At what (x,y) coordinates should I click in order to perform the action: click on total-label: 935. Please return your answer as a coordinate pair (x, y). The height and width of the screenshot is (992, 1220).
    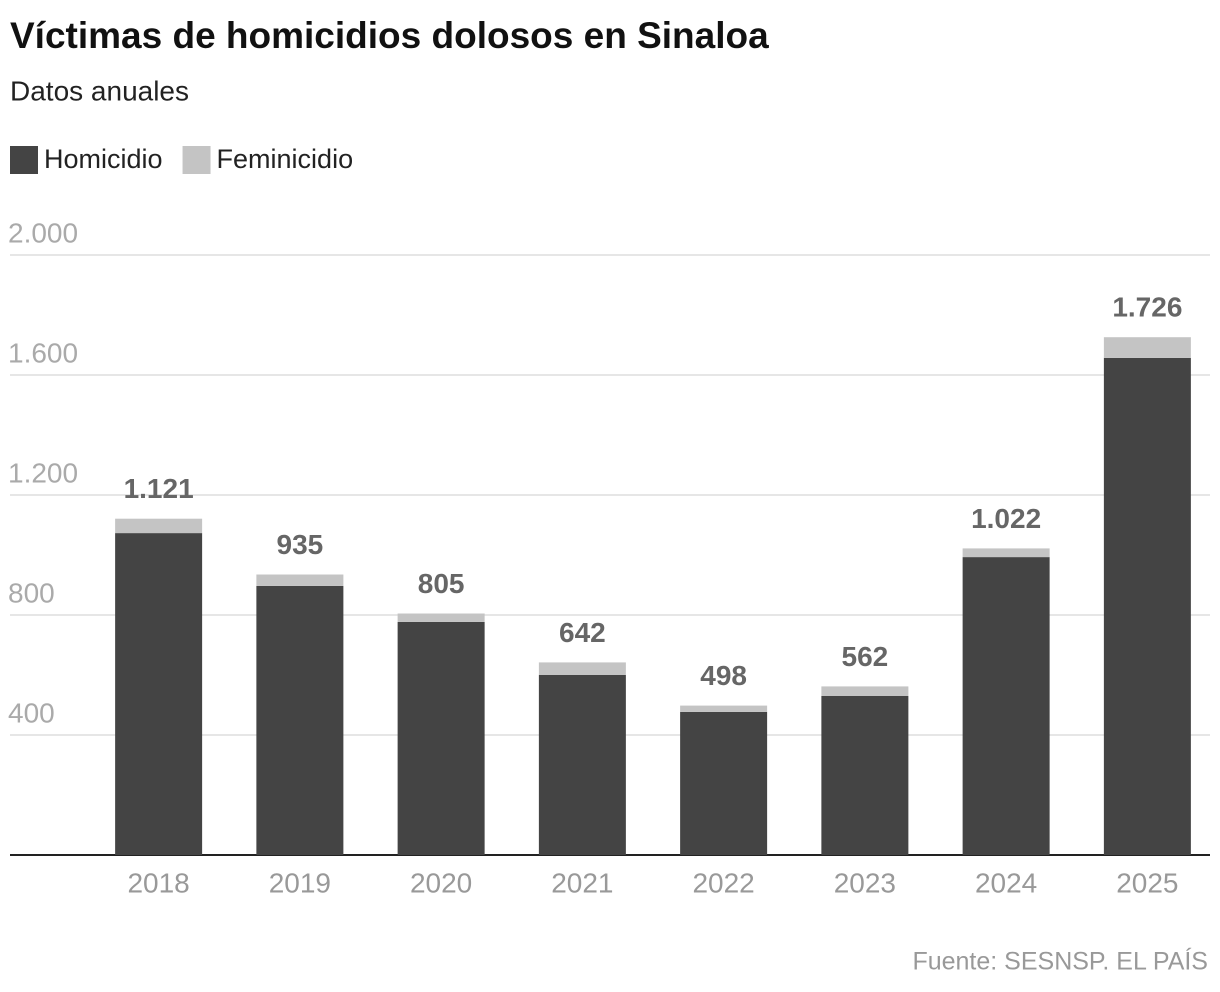
    Looking at the image, I should click on (300, 544).